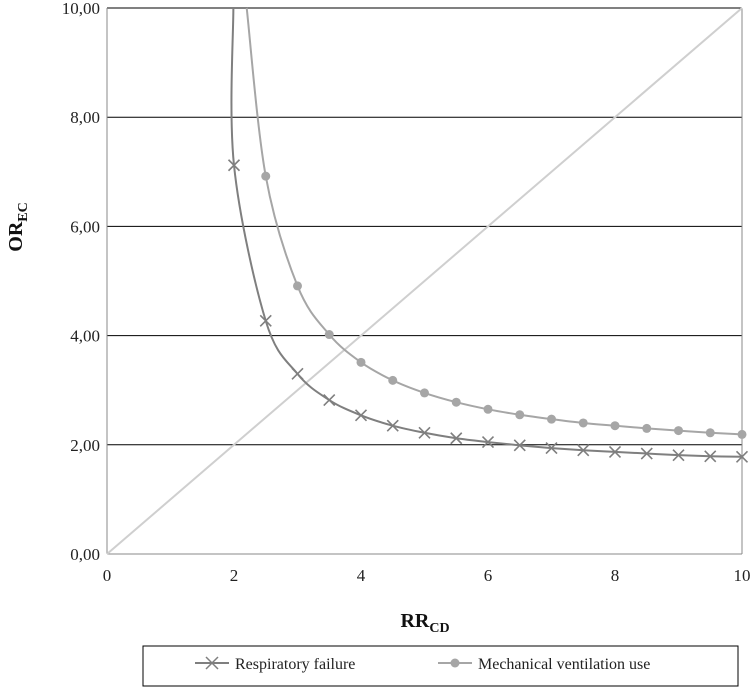  I want to click on x-axis-title: RRCD, so click(424, 623).